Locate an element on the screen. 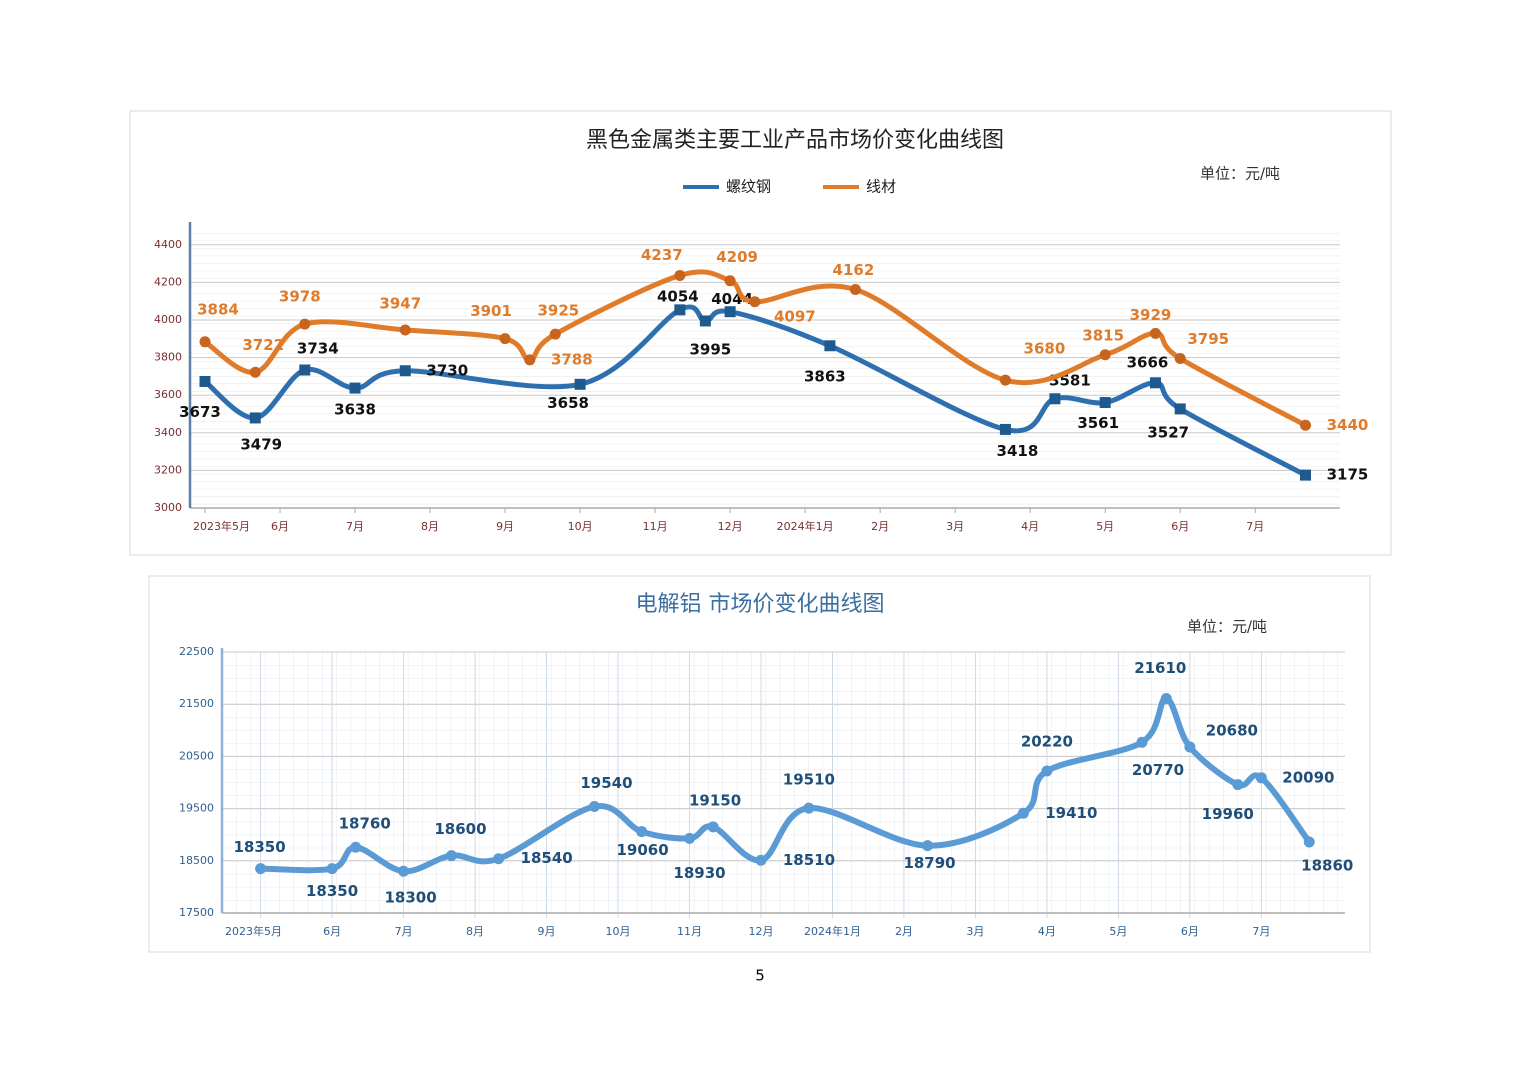 The width and height of the screenshot is (1520, 1074). legend-label: 螺纹钢 is located at coordinates (748, 187).